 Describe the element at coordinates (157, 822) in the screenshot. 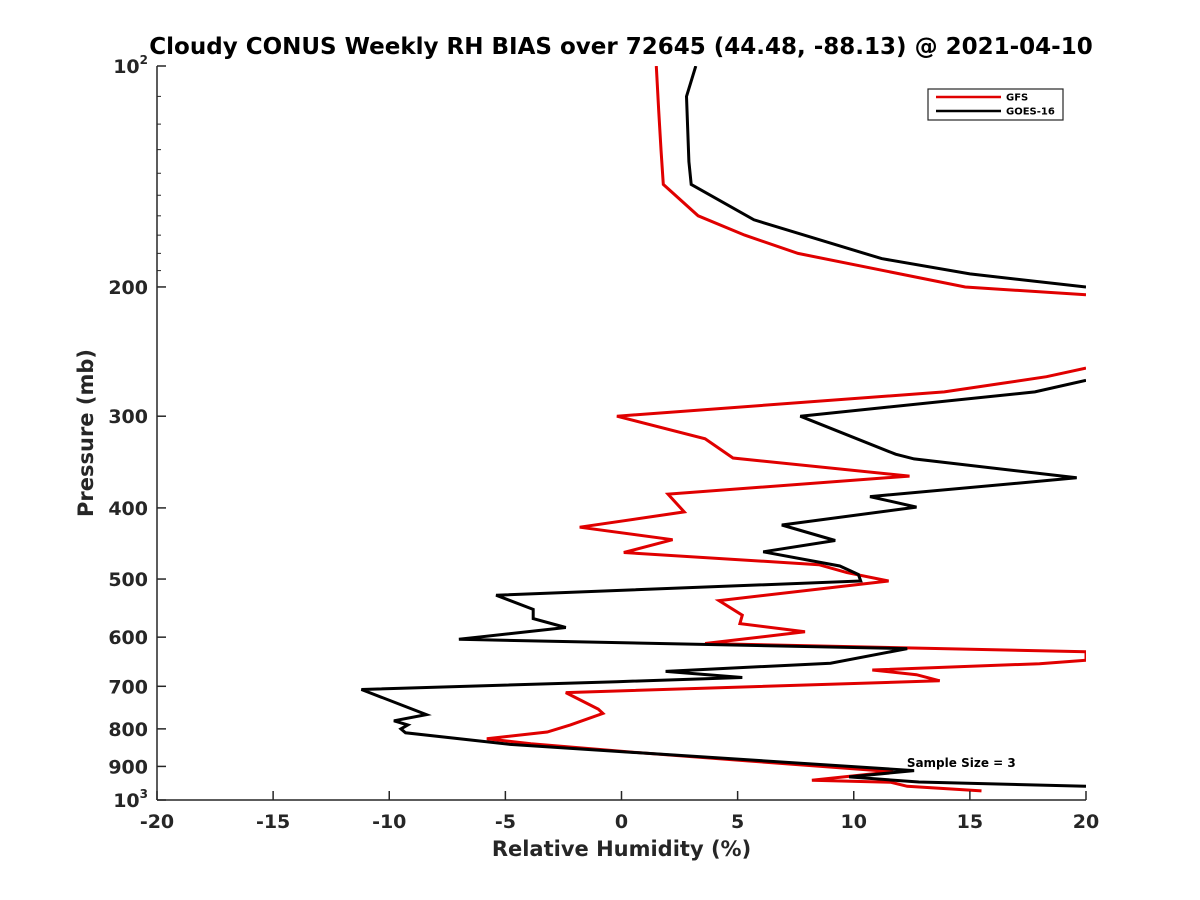

I see `x-tick-label: -20` at that location.